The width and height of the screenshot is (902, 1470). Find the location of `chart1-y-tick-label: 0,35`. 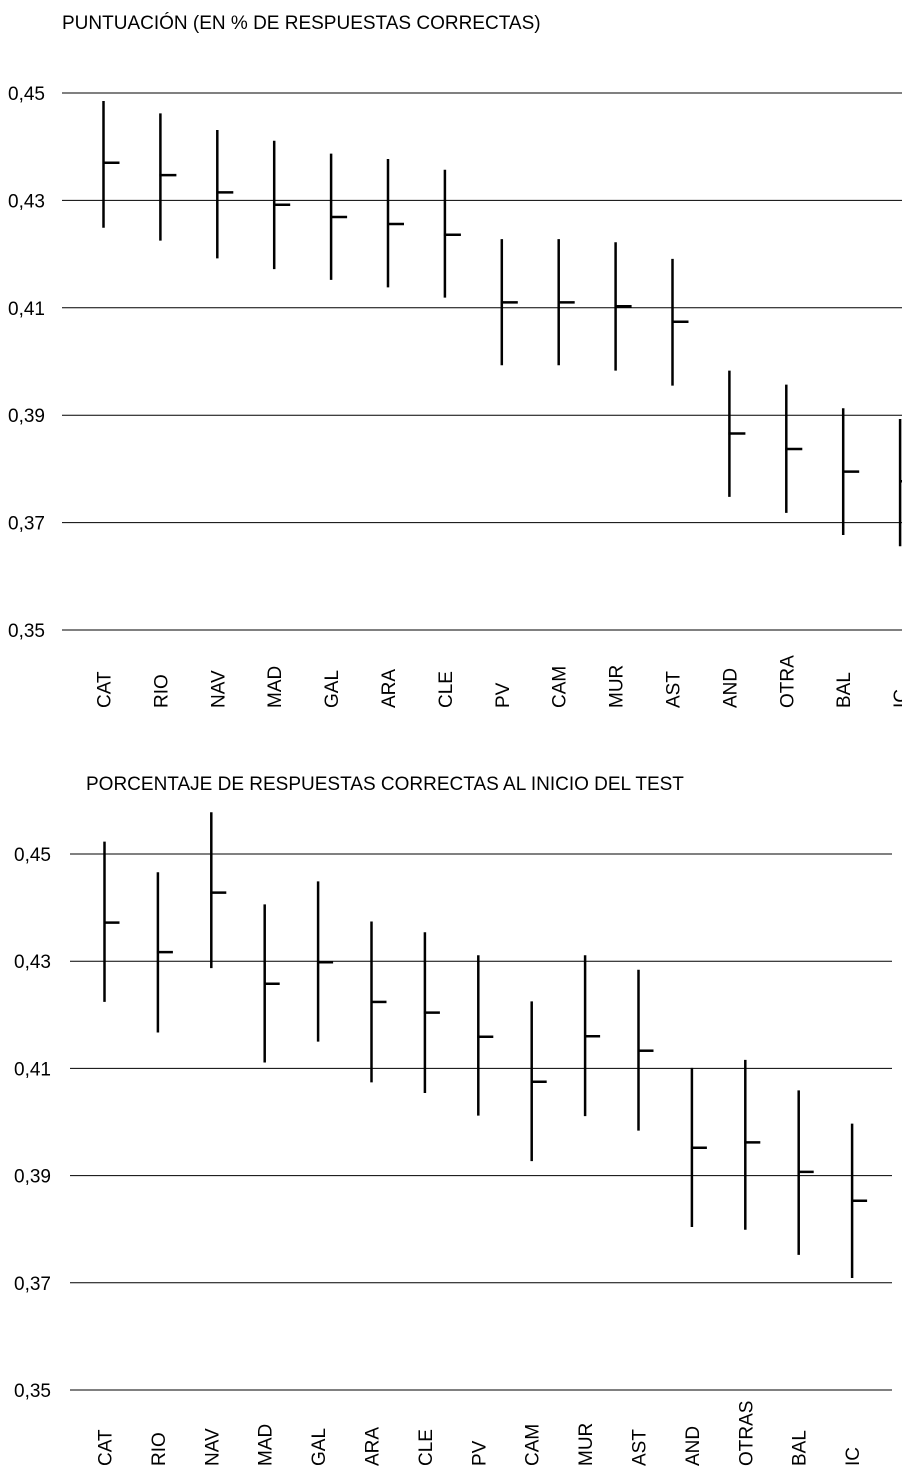

chart1-y-tick-label: 0,35 is located at coordinates (26, 631).